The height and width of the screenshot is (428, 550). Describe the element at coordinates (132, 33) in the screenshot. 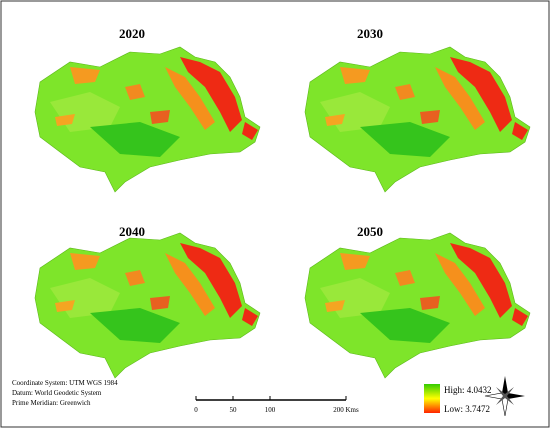

I see `panel-title: 2020` at that location.